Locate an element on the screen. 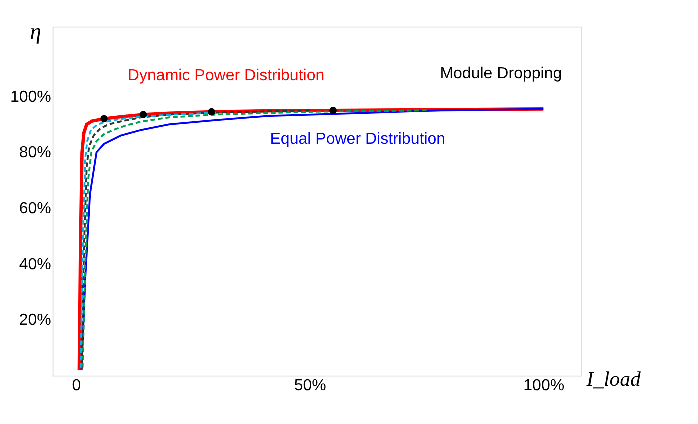 This screenshot has width=698, height=424. annotation: Module Dropping is located at coordinates (501, 73).